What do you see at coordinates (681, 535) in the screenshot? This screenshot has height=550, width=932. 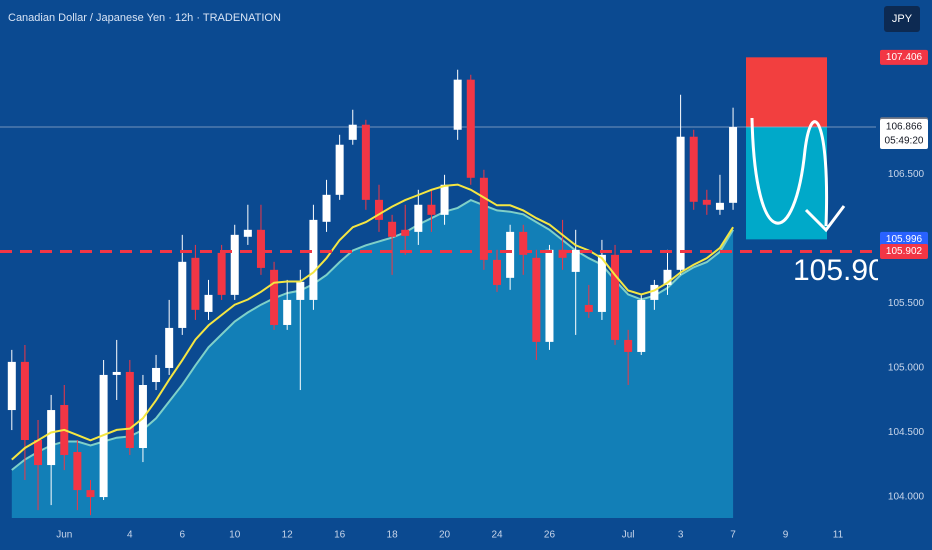 I see `x-tick-label: 3` at bounding box center [681, 535].